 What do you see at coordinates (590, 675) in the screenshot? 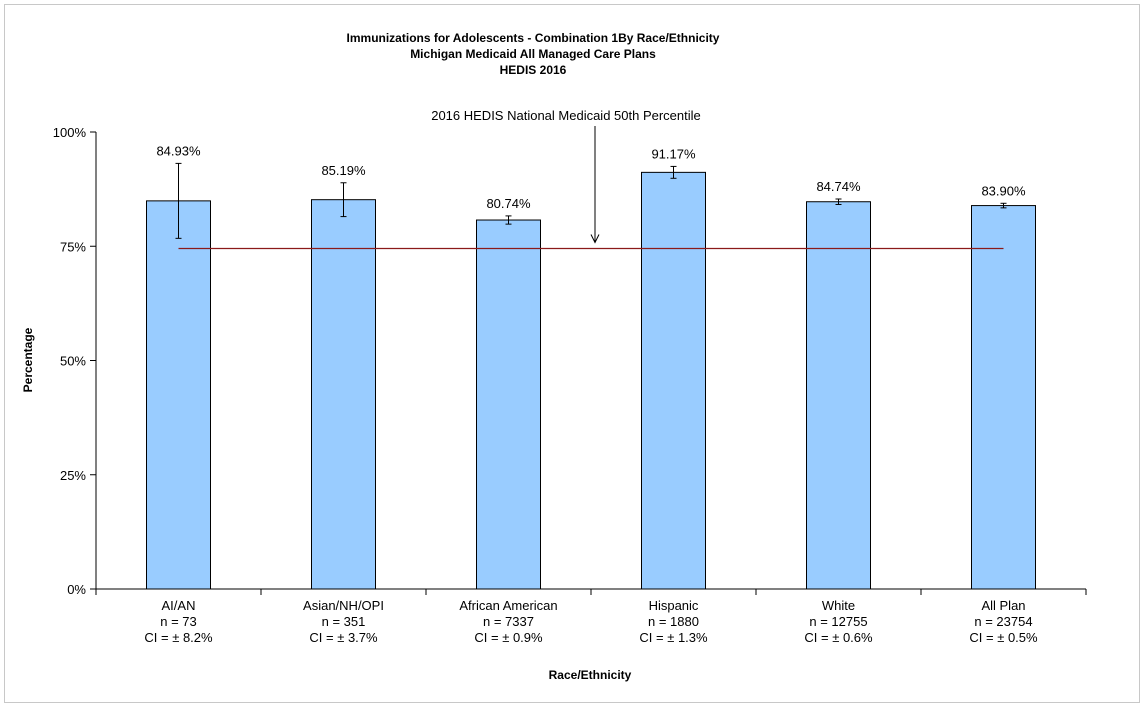
I see `x-axis-title: Race/Ethnicity` at bounding box center [590, 675].